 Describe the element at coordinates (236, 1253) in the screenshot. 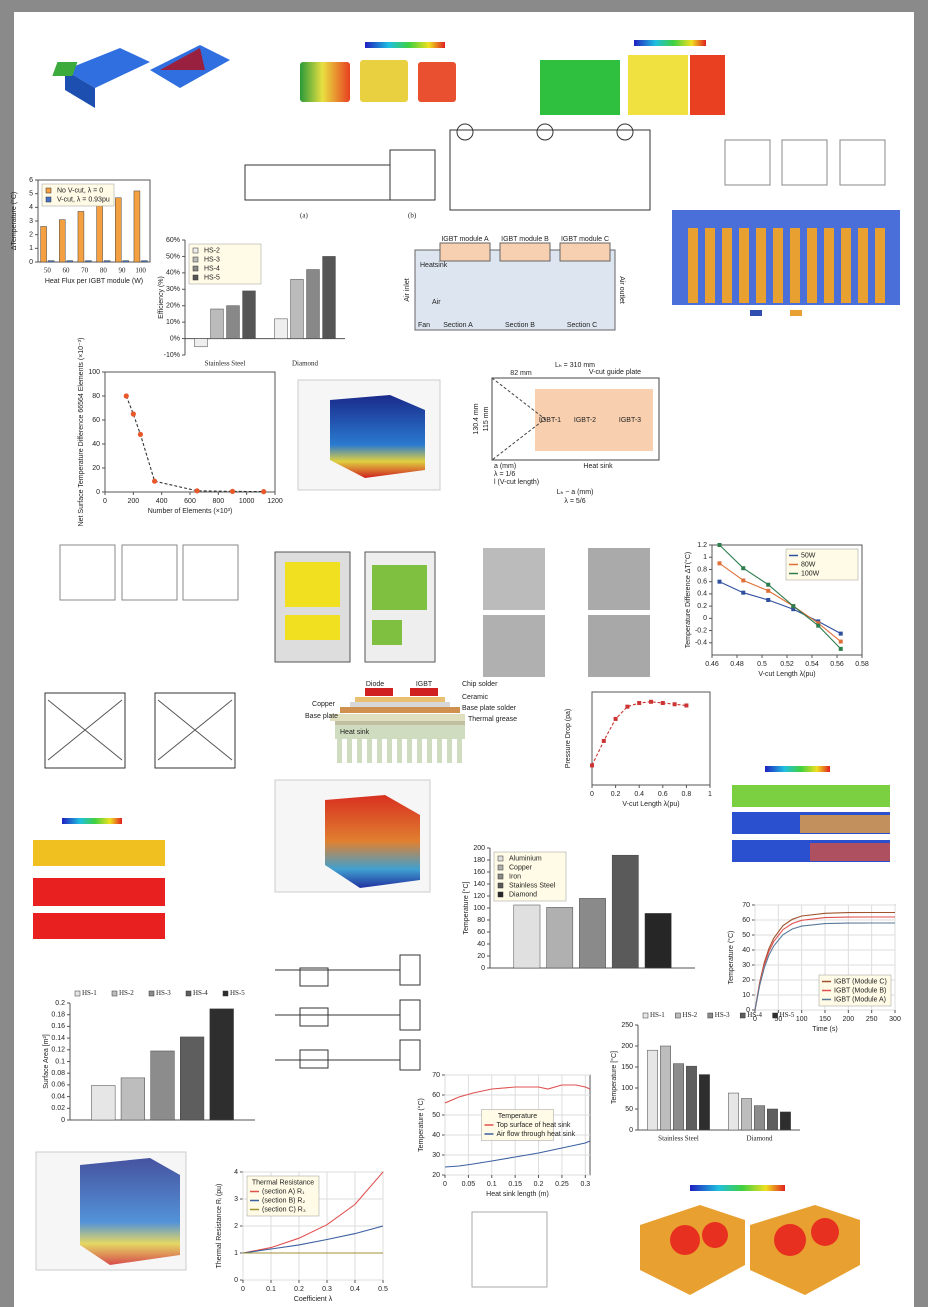

I see `y-tick-label: 1` at that location.